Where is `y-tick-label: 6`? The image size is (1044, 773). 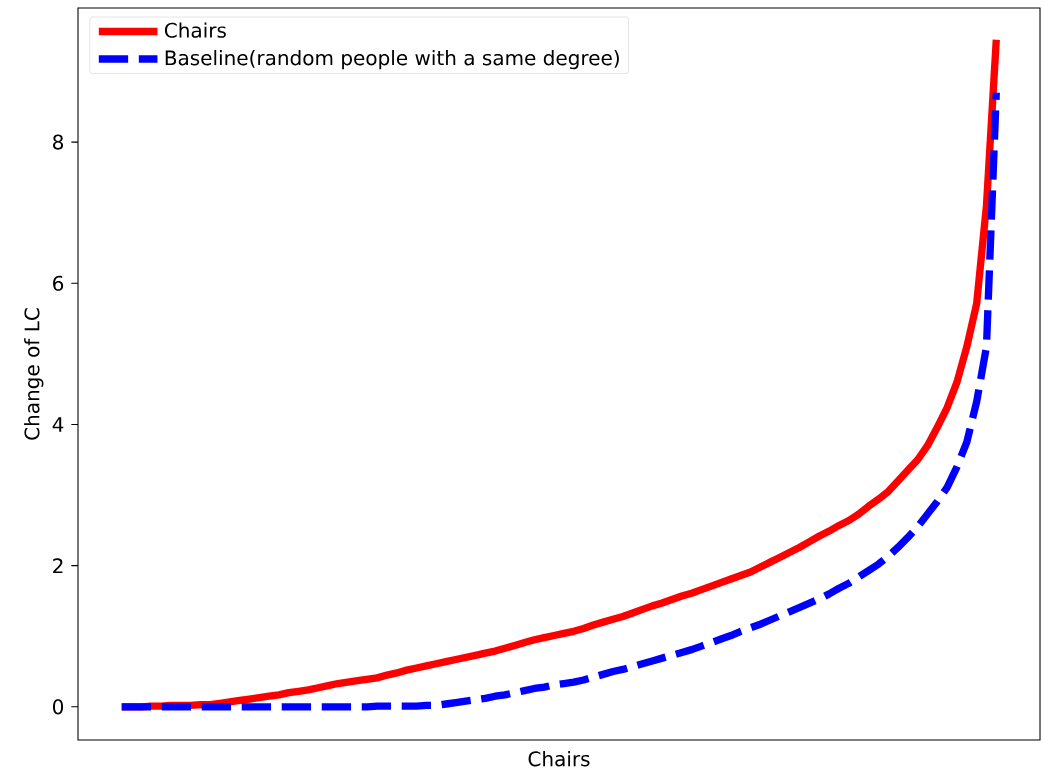 y-tick-label: 6 is located at coordinates (58, 283).